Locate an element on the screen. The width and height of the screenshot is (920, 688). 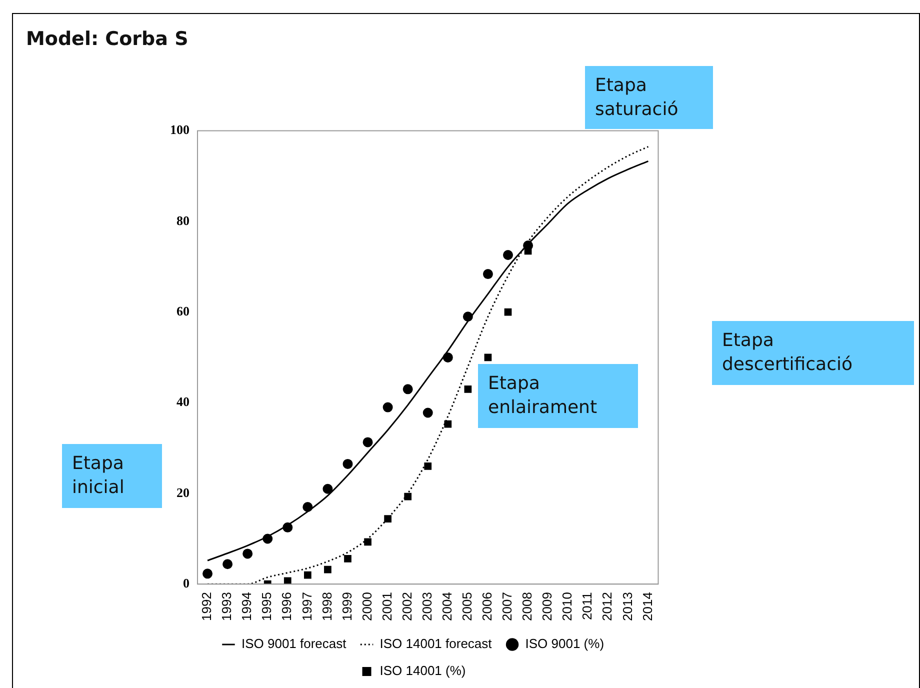
x-tick-label: 2006 is located at coordinates (487, 606).